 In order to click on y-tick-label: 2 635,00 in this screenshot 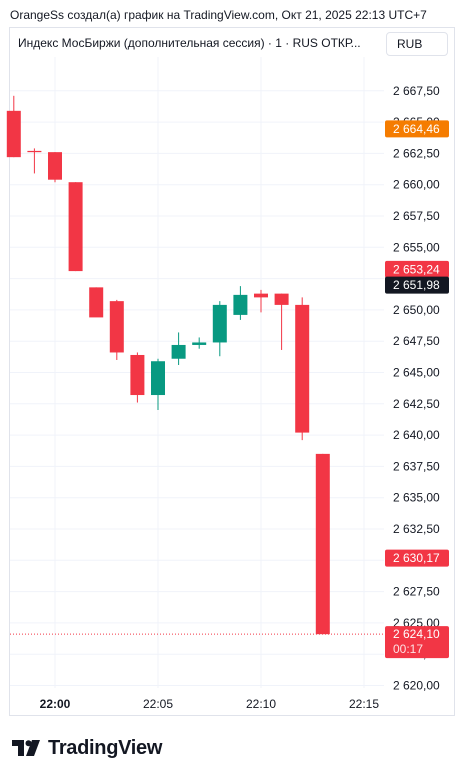, I will do `click(416, 498)`.